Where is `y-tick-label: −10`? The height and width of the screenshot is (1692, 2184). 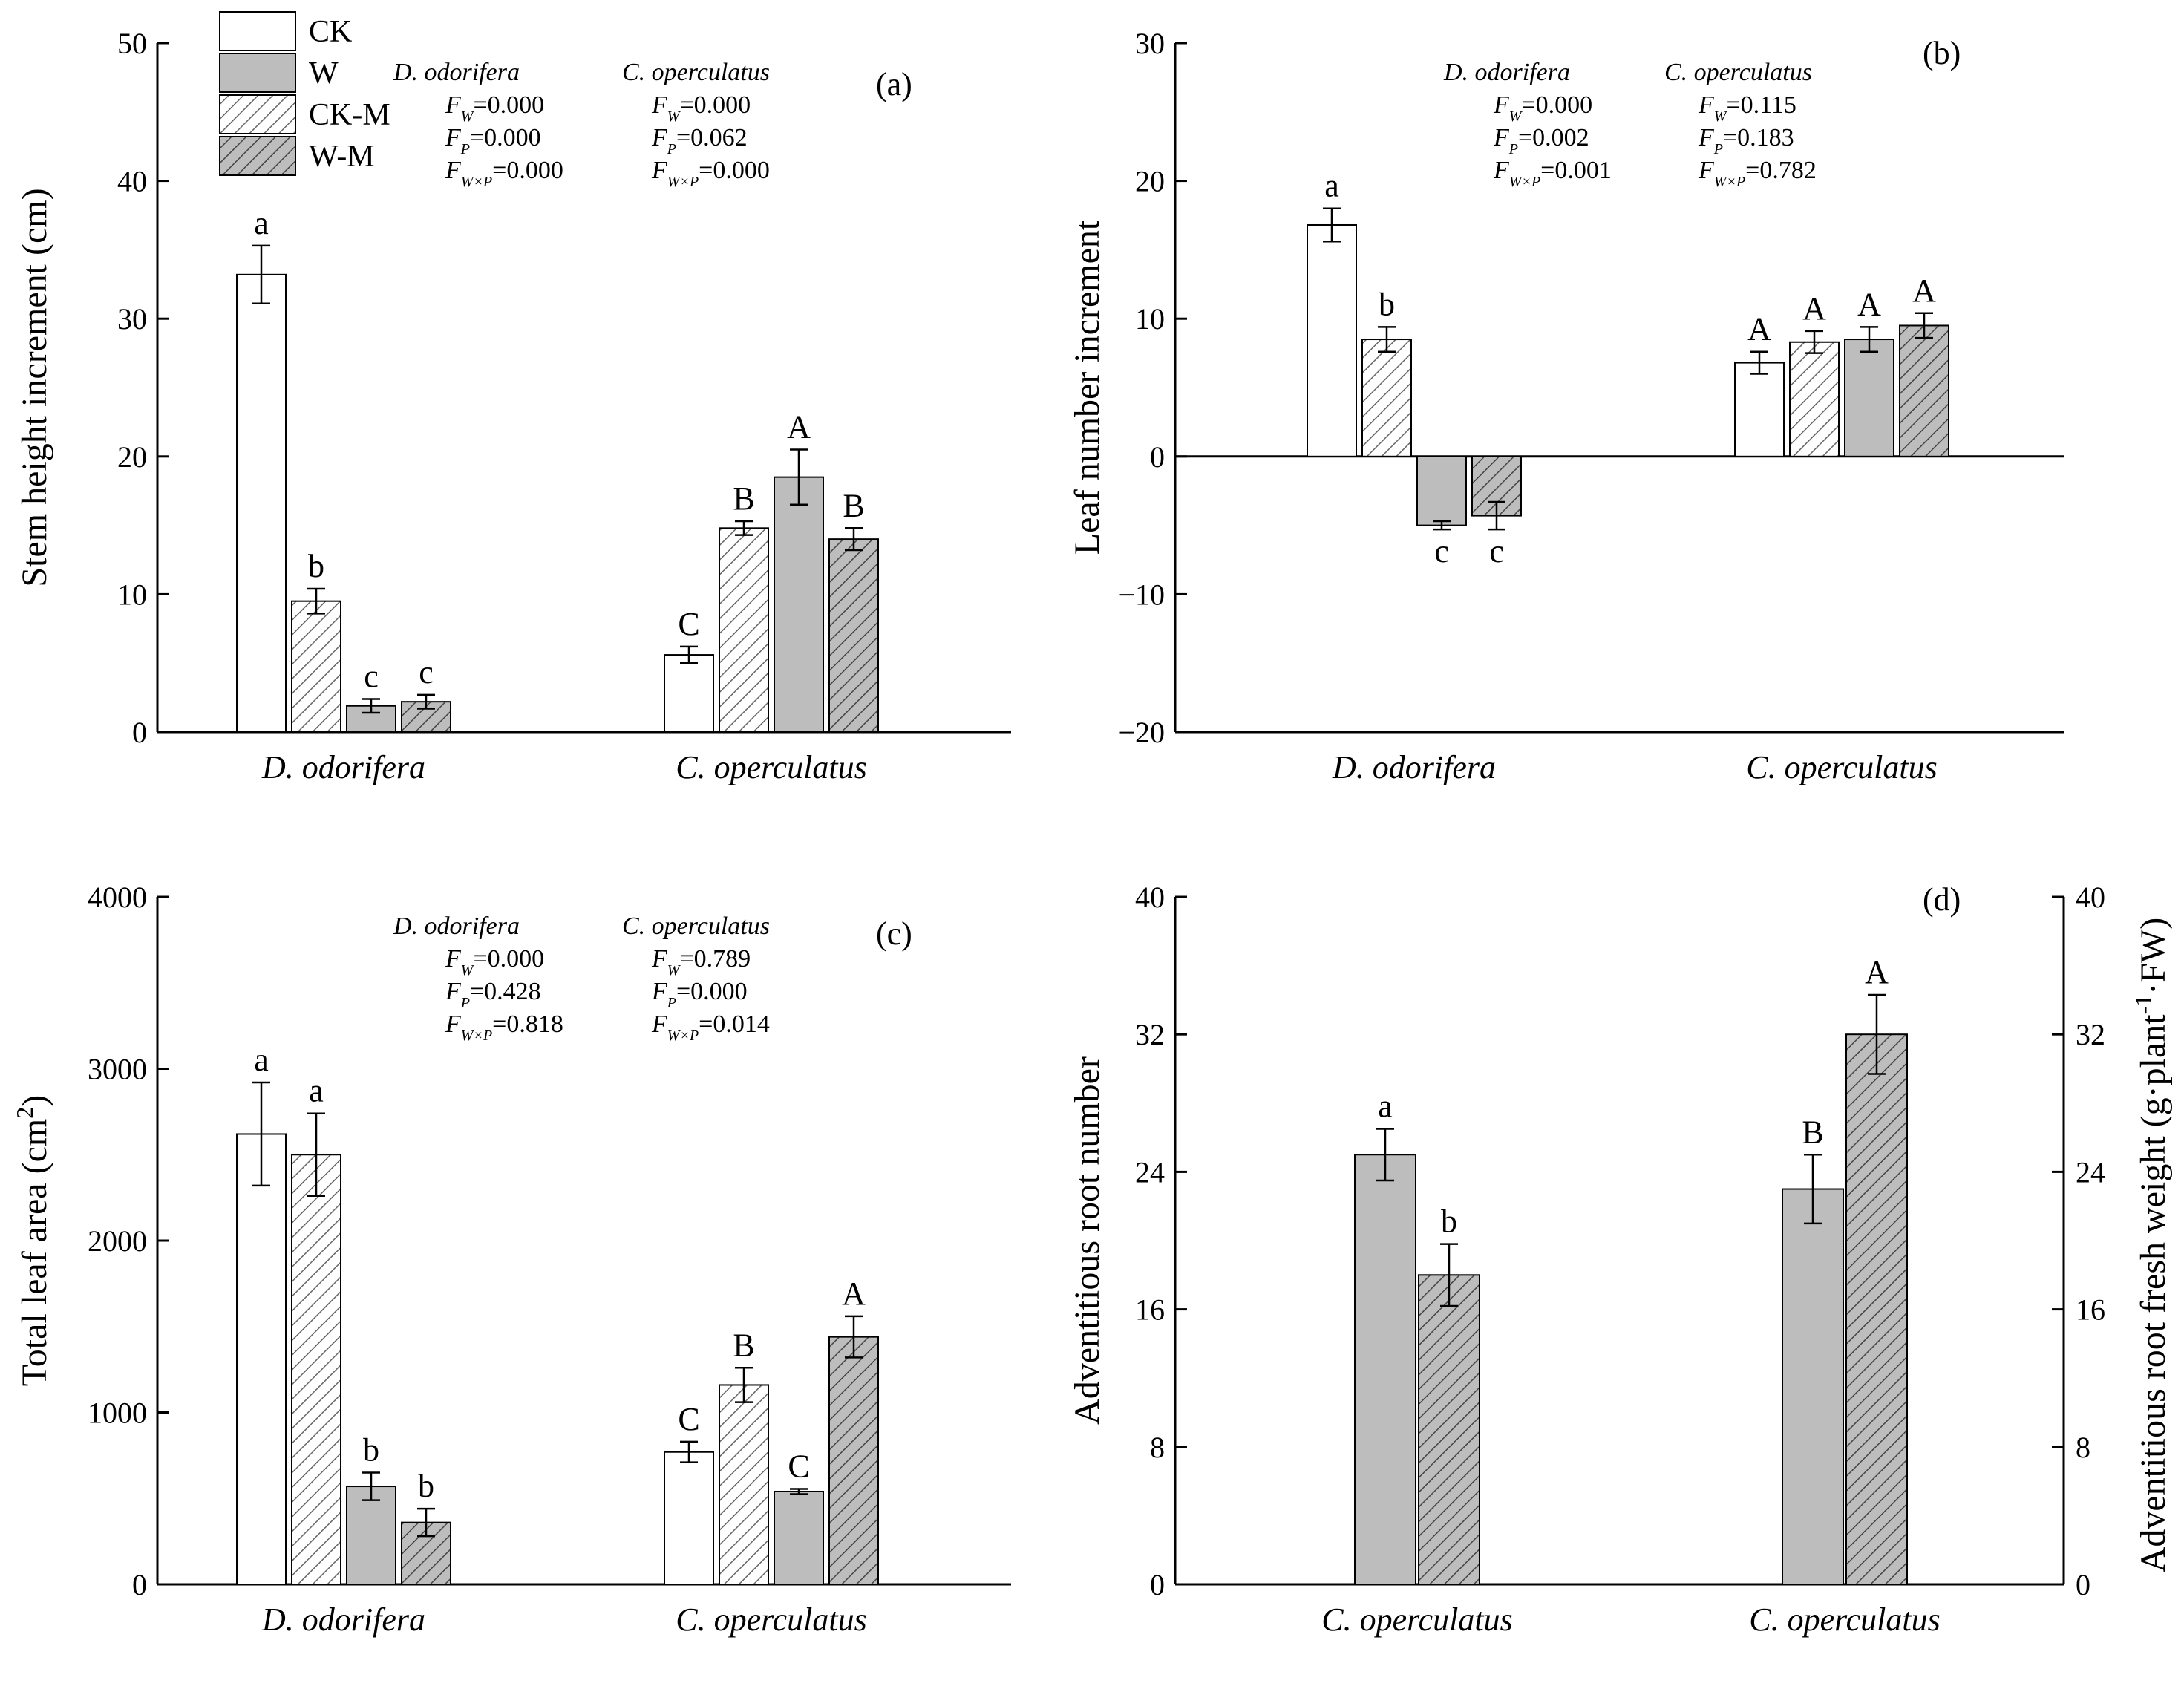 y-tick-label: −10 is located at coordinates (1141, 594).